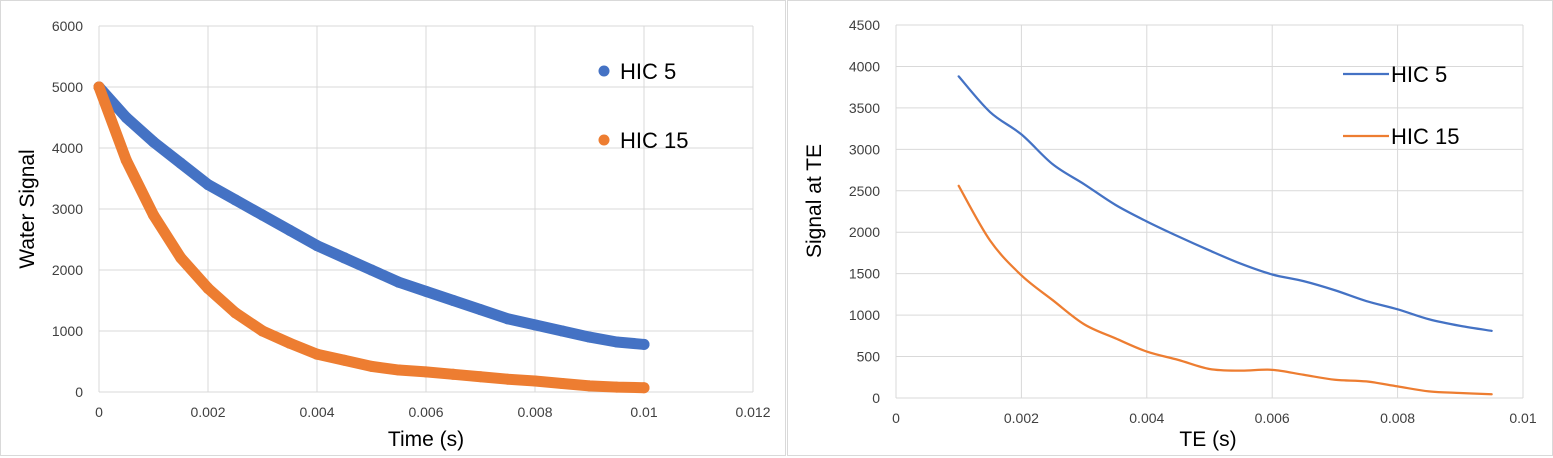  What do you see at coordinates (864, 25) in the screenshot?
I see `y-tick-label-4500: 4500` at bounding box center [864, 25].